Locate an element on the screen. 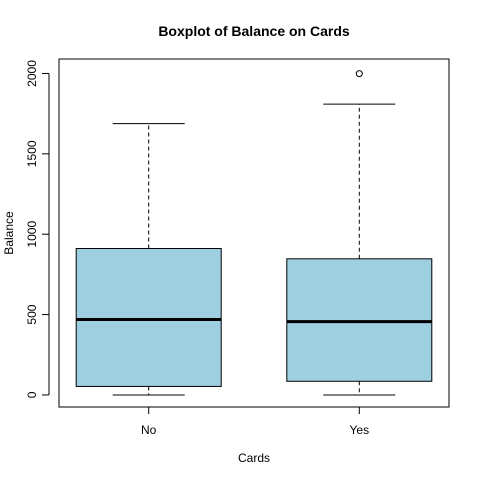 The image size is (480, 480). outlier-point is located at coordinates (359, 74).